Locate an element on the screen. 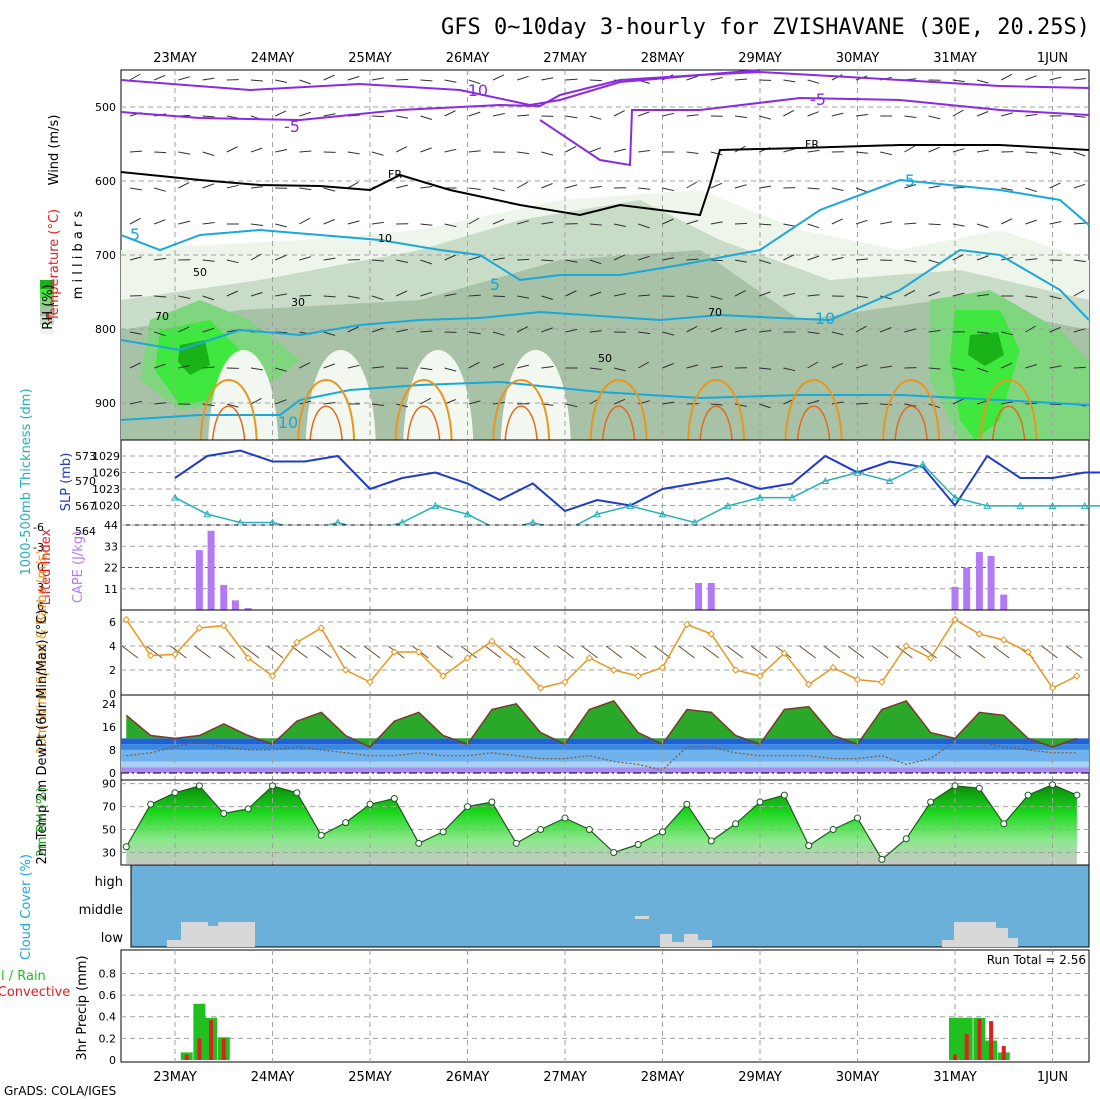 This screenshot has width=1100, height=1100. thickness-slp-frame is located at coordinates (605, 482).